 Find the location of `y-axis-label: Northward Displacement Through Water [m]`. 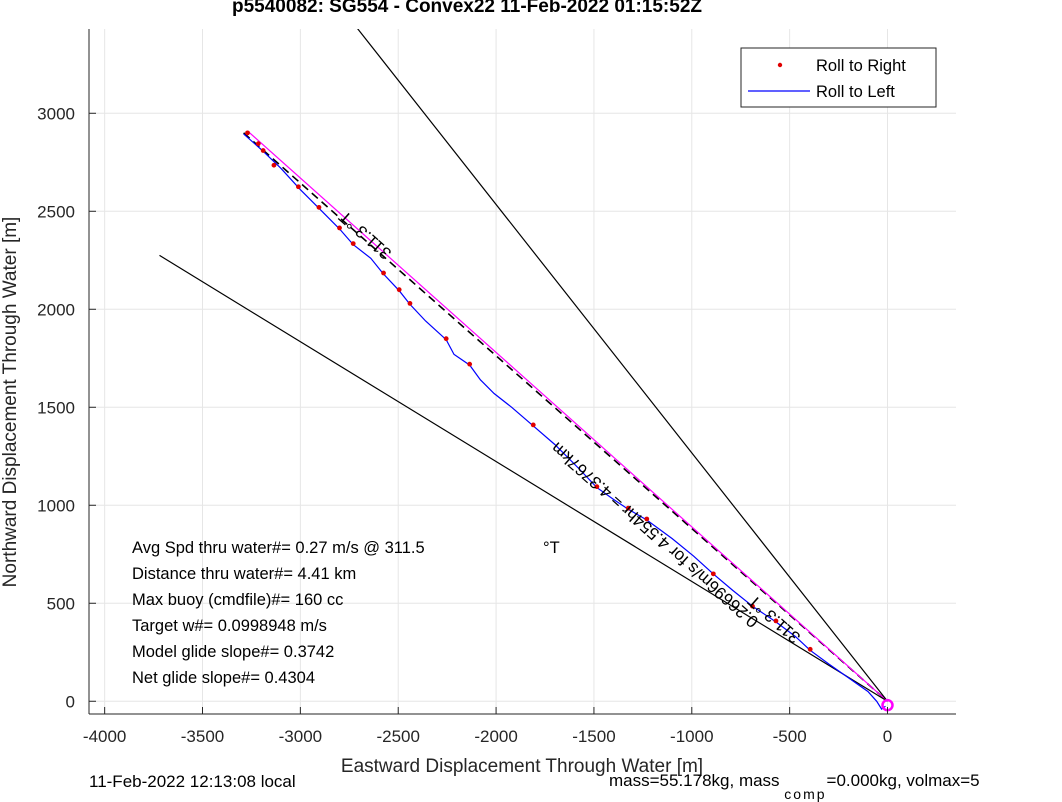

y-axis-label: Northward Displacement Through Water [m] is located at coordinates (10, 402).